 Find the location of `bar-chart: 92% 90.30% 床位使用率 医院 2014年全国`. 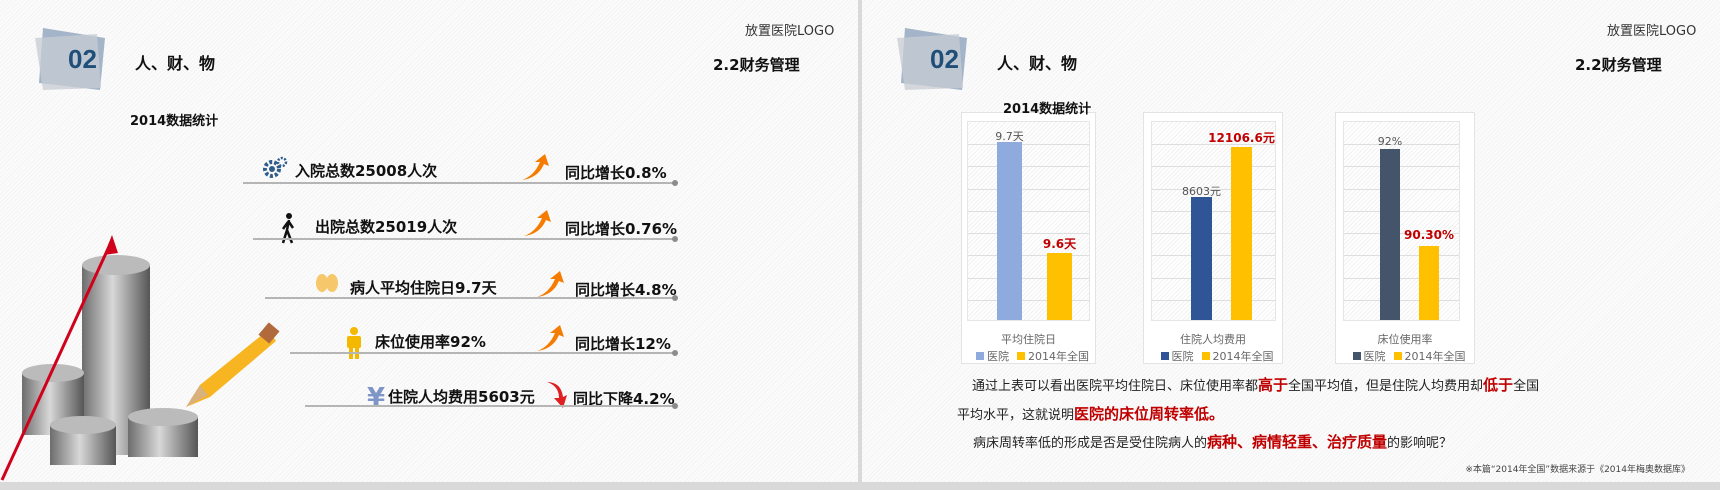

bar-chart: 92% 90.30% 床位使用率 医院 2014年全国 is located at coordinates (1405, 238).